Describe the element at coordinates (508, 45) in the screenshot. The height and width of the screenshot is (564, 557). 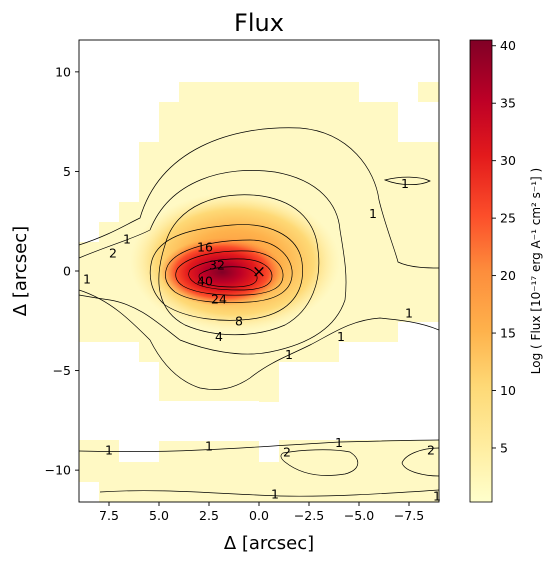
I see `colorbar-tick-label: 40` at that location.